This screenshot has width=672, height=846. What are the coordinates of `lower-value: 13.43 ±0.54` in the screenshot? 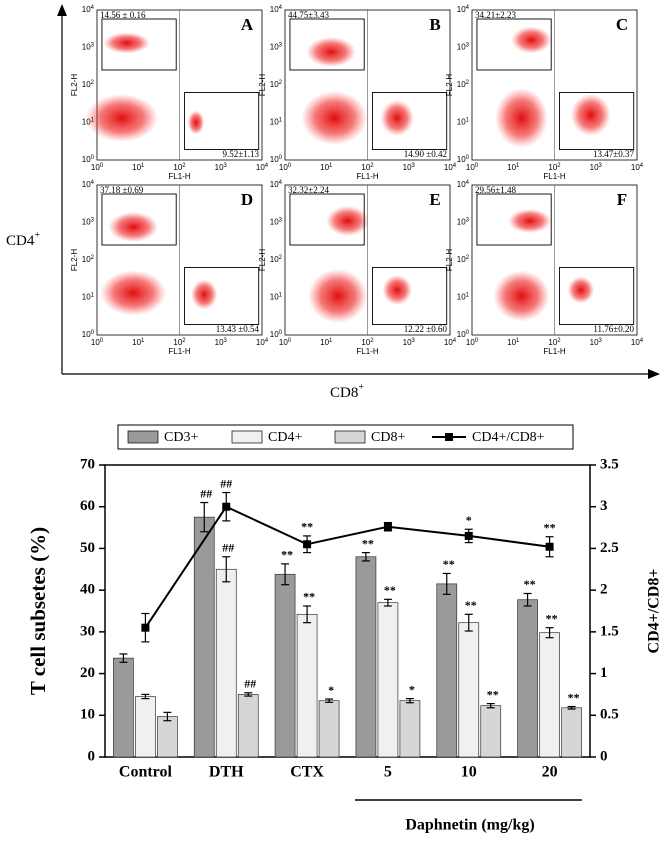 It's located at (238, 329).